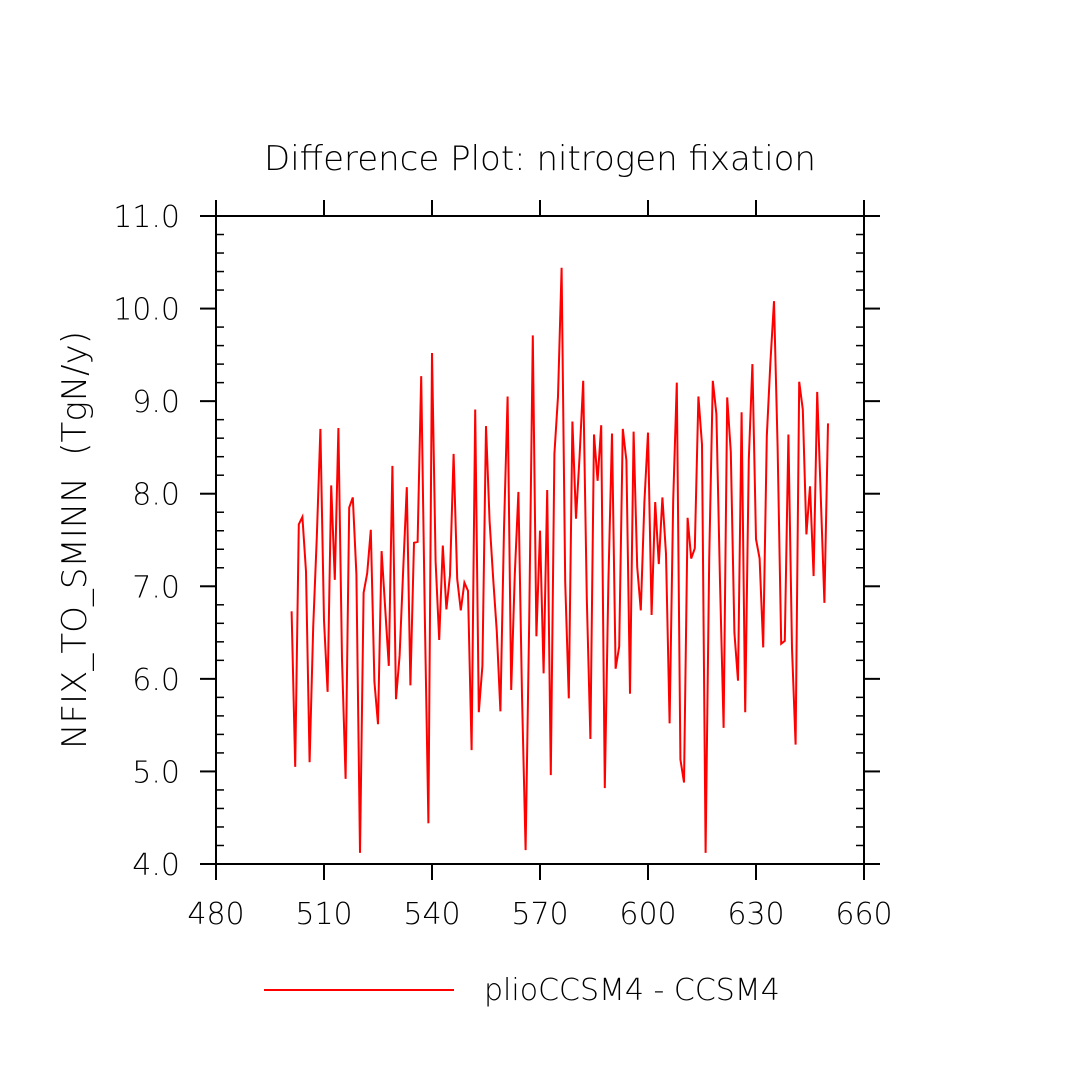 This screenshot has width=1080, height=1080. Describe the element at coordinates (431, 914) in the screenshot. I see `x-tick-label: 540` at that location.